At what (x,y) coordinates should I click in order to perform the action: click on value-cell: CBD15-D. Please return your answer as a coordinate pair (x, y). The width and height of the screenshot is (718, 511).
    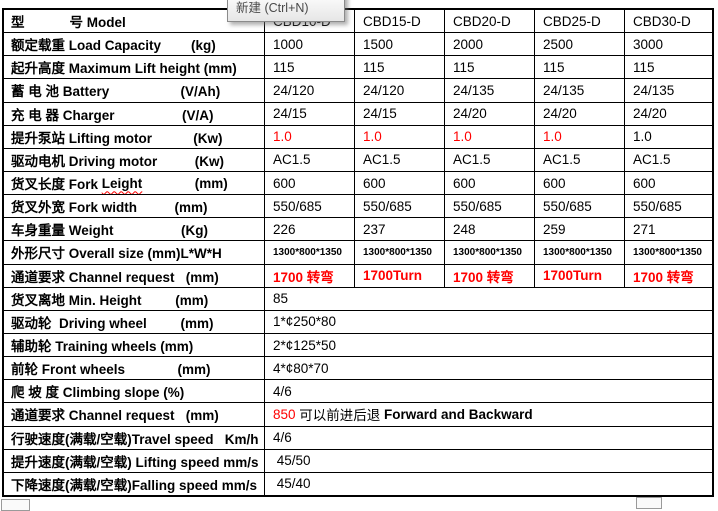
    Looking at the image, I should click on (400, 21).